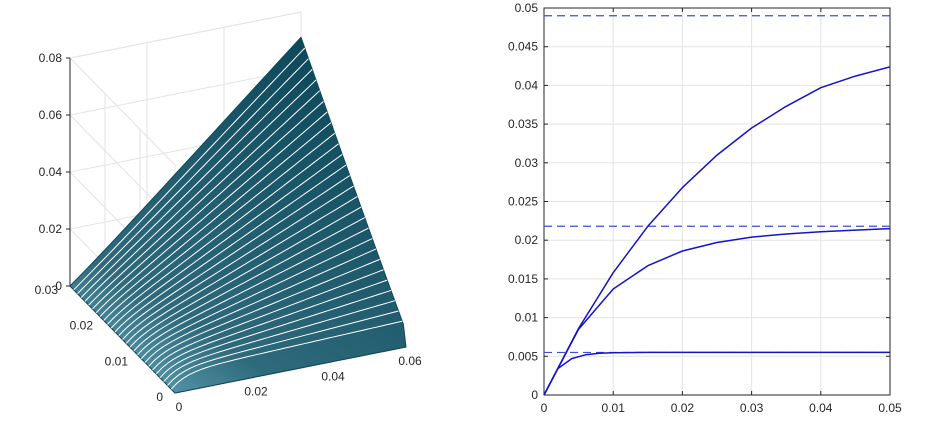 The image size is (932, 423). What do you see at coordinates (752, 408) in the screenshot?
I see `x-tick-label: 0.03` at bounding box center [752, 408].